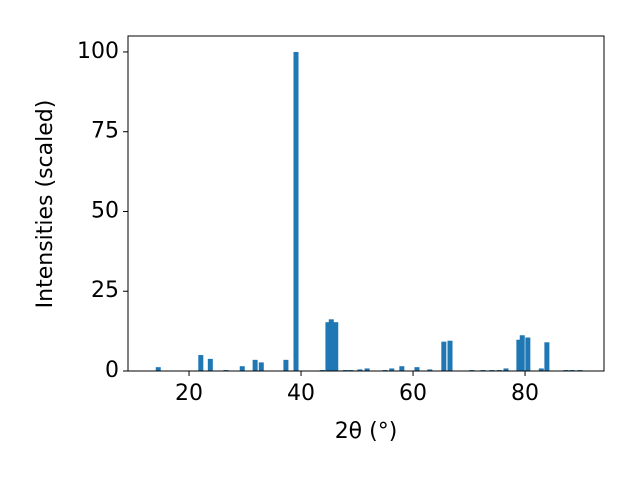 The image size is (640, 480). Describe the element at coordinates (112, 370) in the screenshot. I see `y-tick-label: 0` at that location.